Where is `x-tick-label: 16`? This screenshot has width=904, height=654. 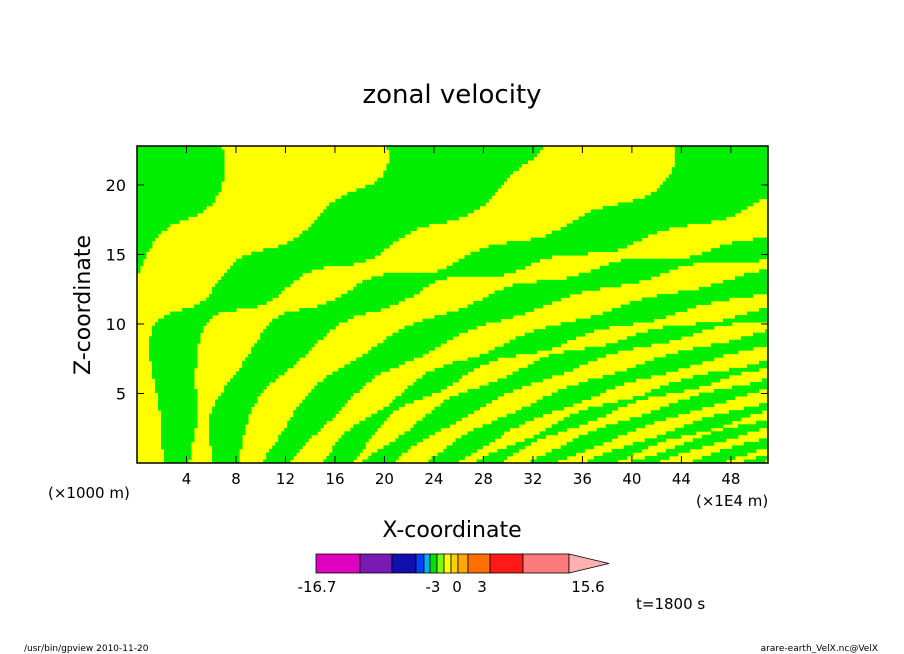 x-tick-label: 16 is located at coordinates (334, 479).